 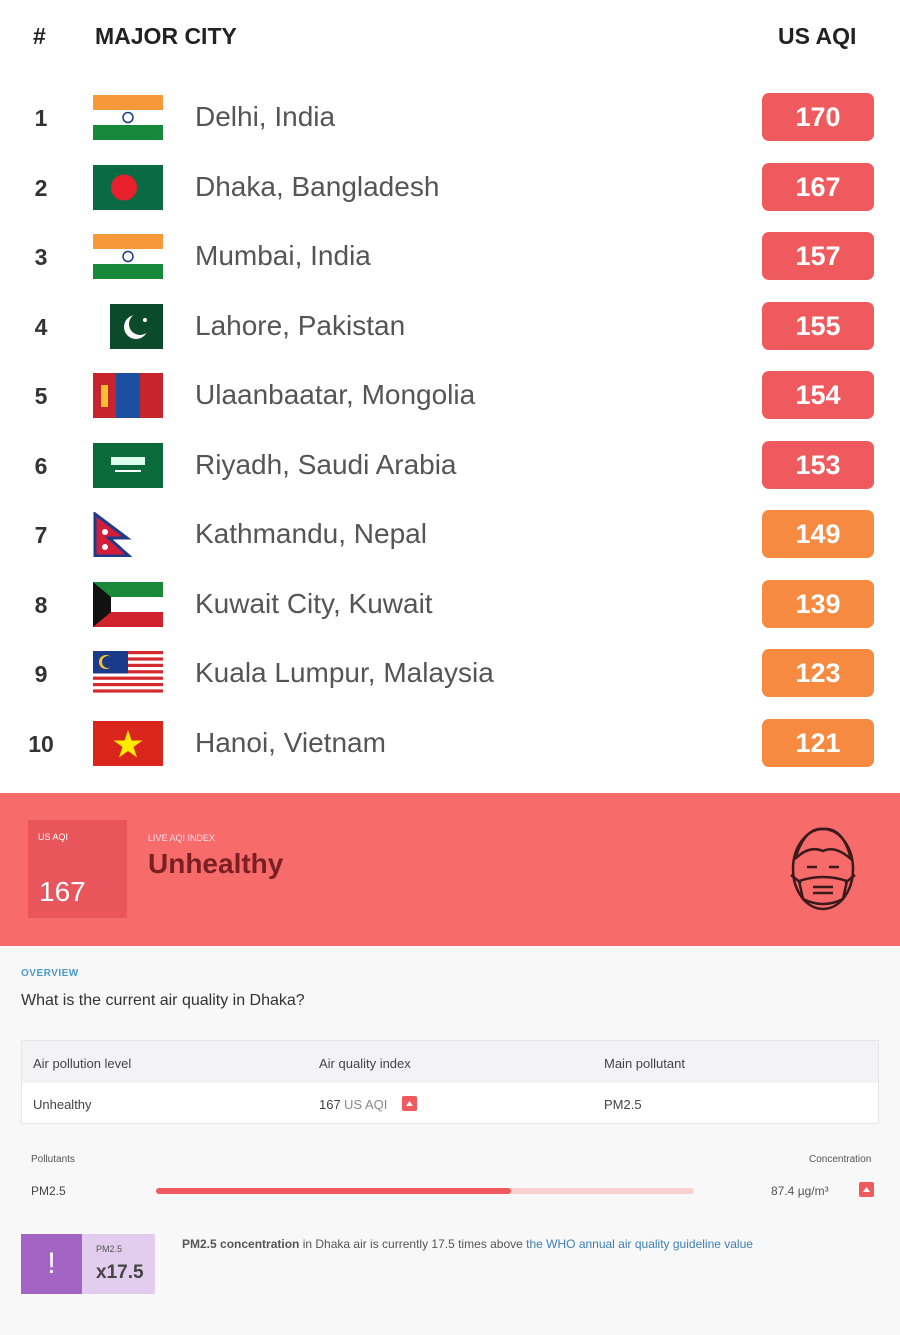 I want to click on table-header: Air quality index, so click(x=365, y=1063).